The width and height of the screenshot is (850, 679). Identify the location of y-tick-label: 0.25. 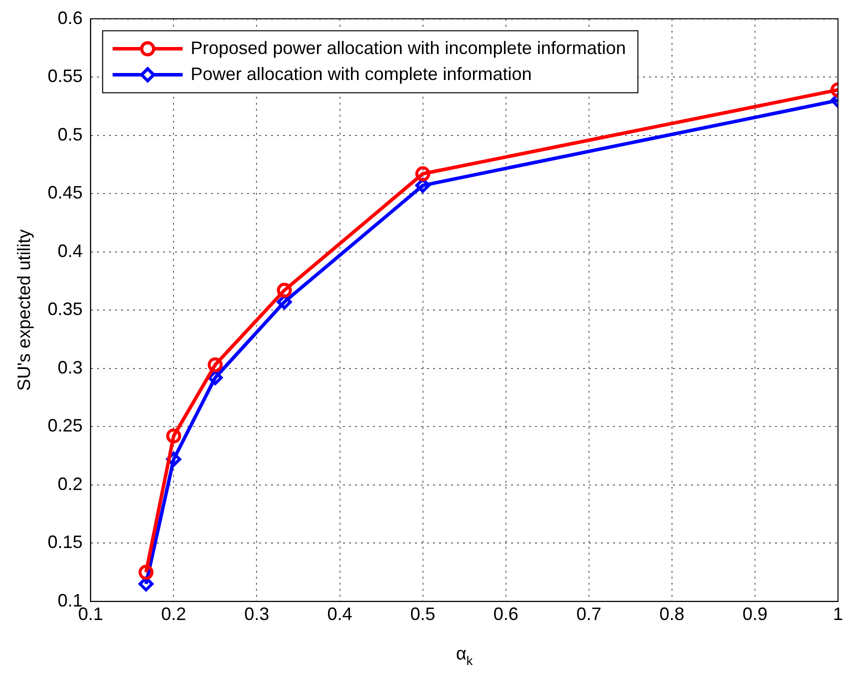
(65, 426).